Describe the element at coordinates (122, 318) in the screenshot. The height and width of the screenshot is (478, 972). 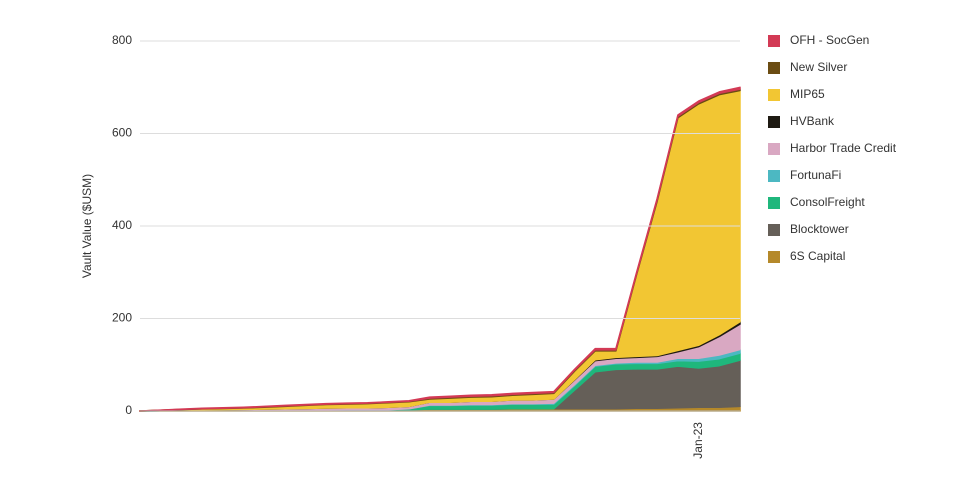
I see `y-tick-label: 200` at that location.